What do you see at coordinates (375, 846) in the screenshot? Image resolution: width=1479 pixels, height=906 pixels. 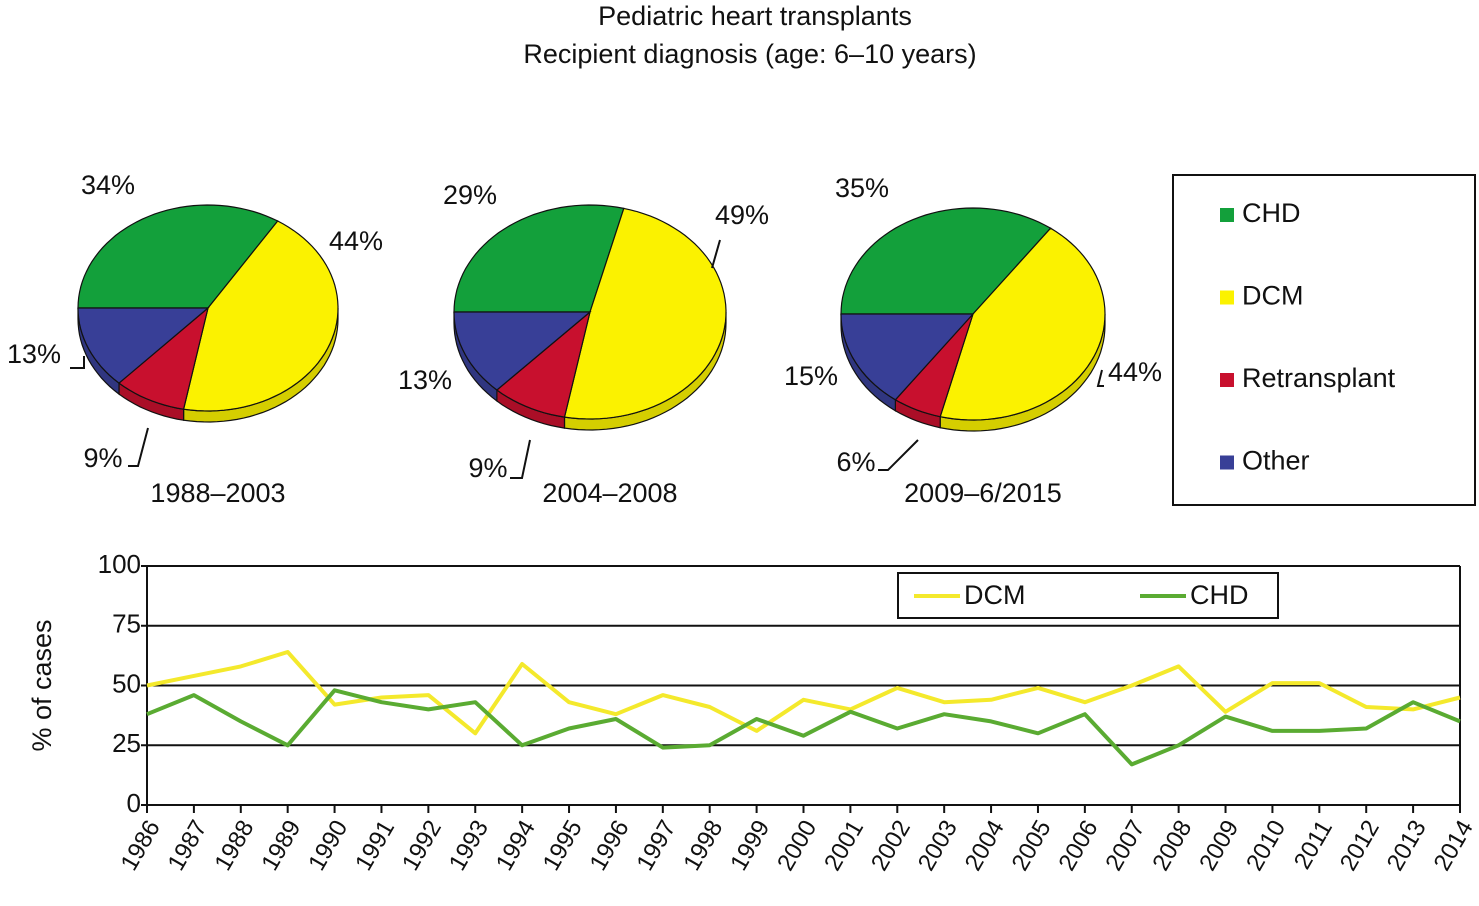 I see `x-tick-label: 1991` at bounding box center [375, 846].